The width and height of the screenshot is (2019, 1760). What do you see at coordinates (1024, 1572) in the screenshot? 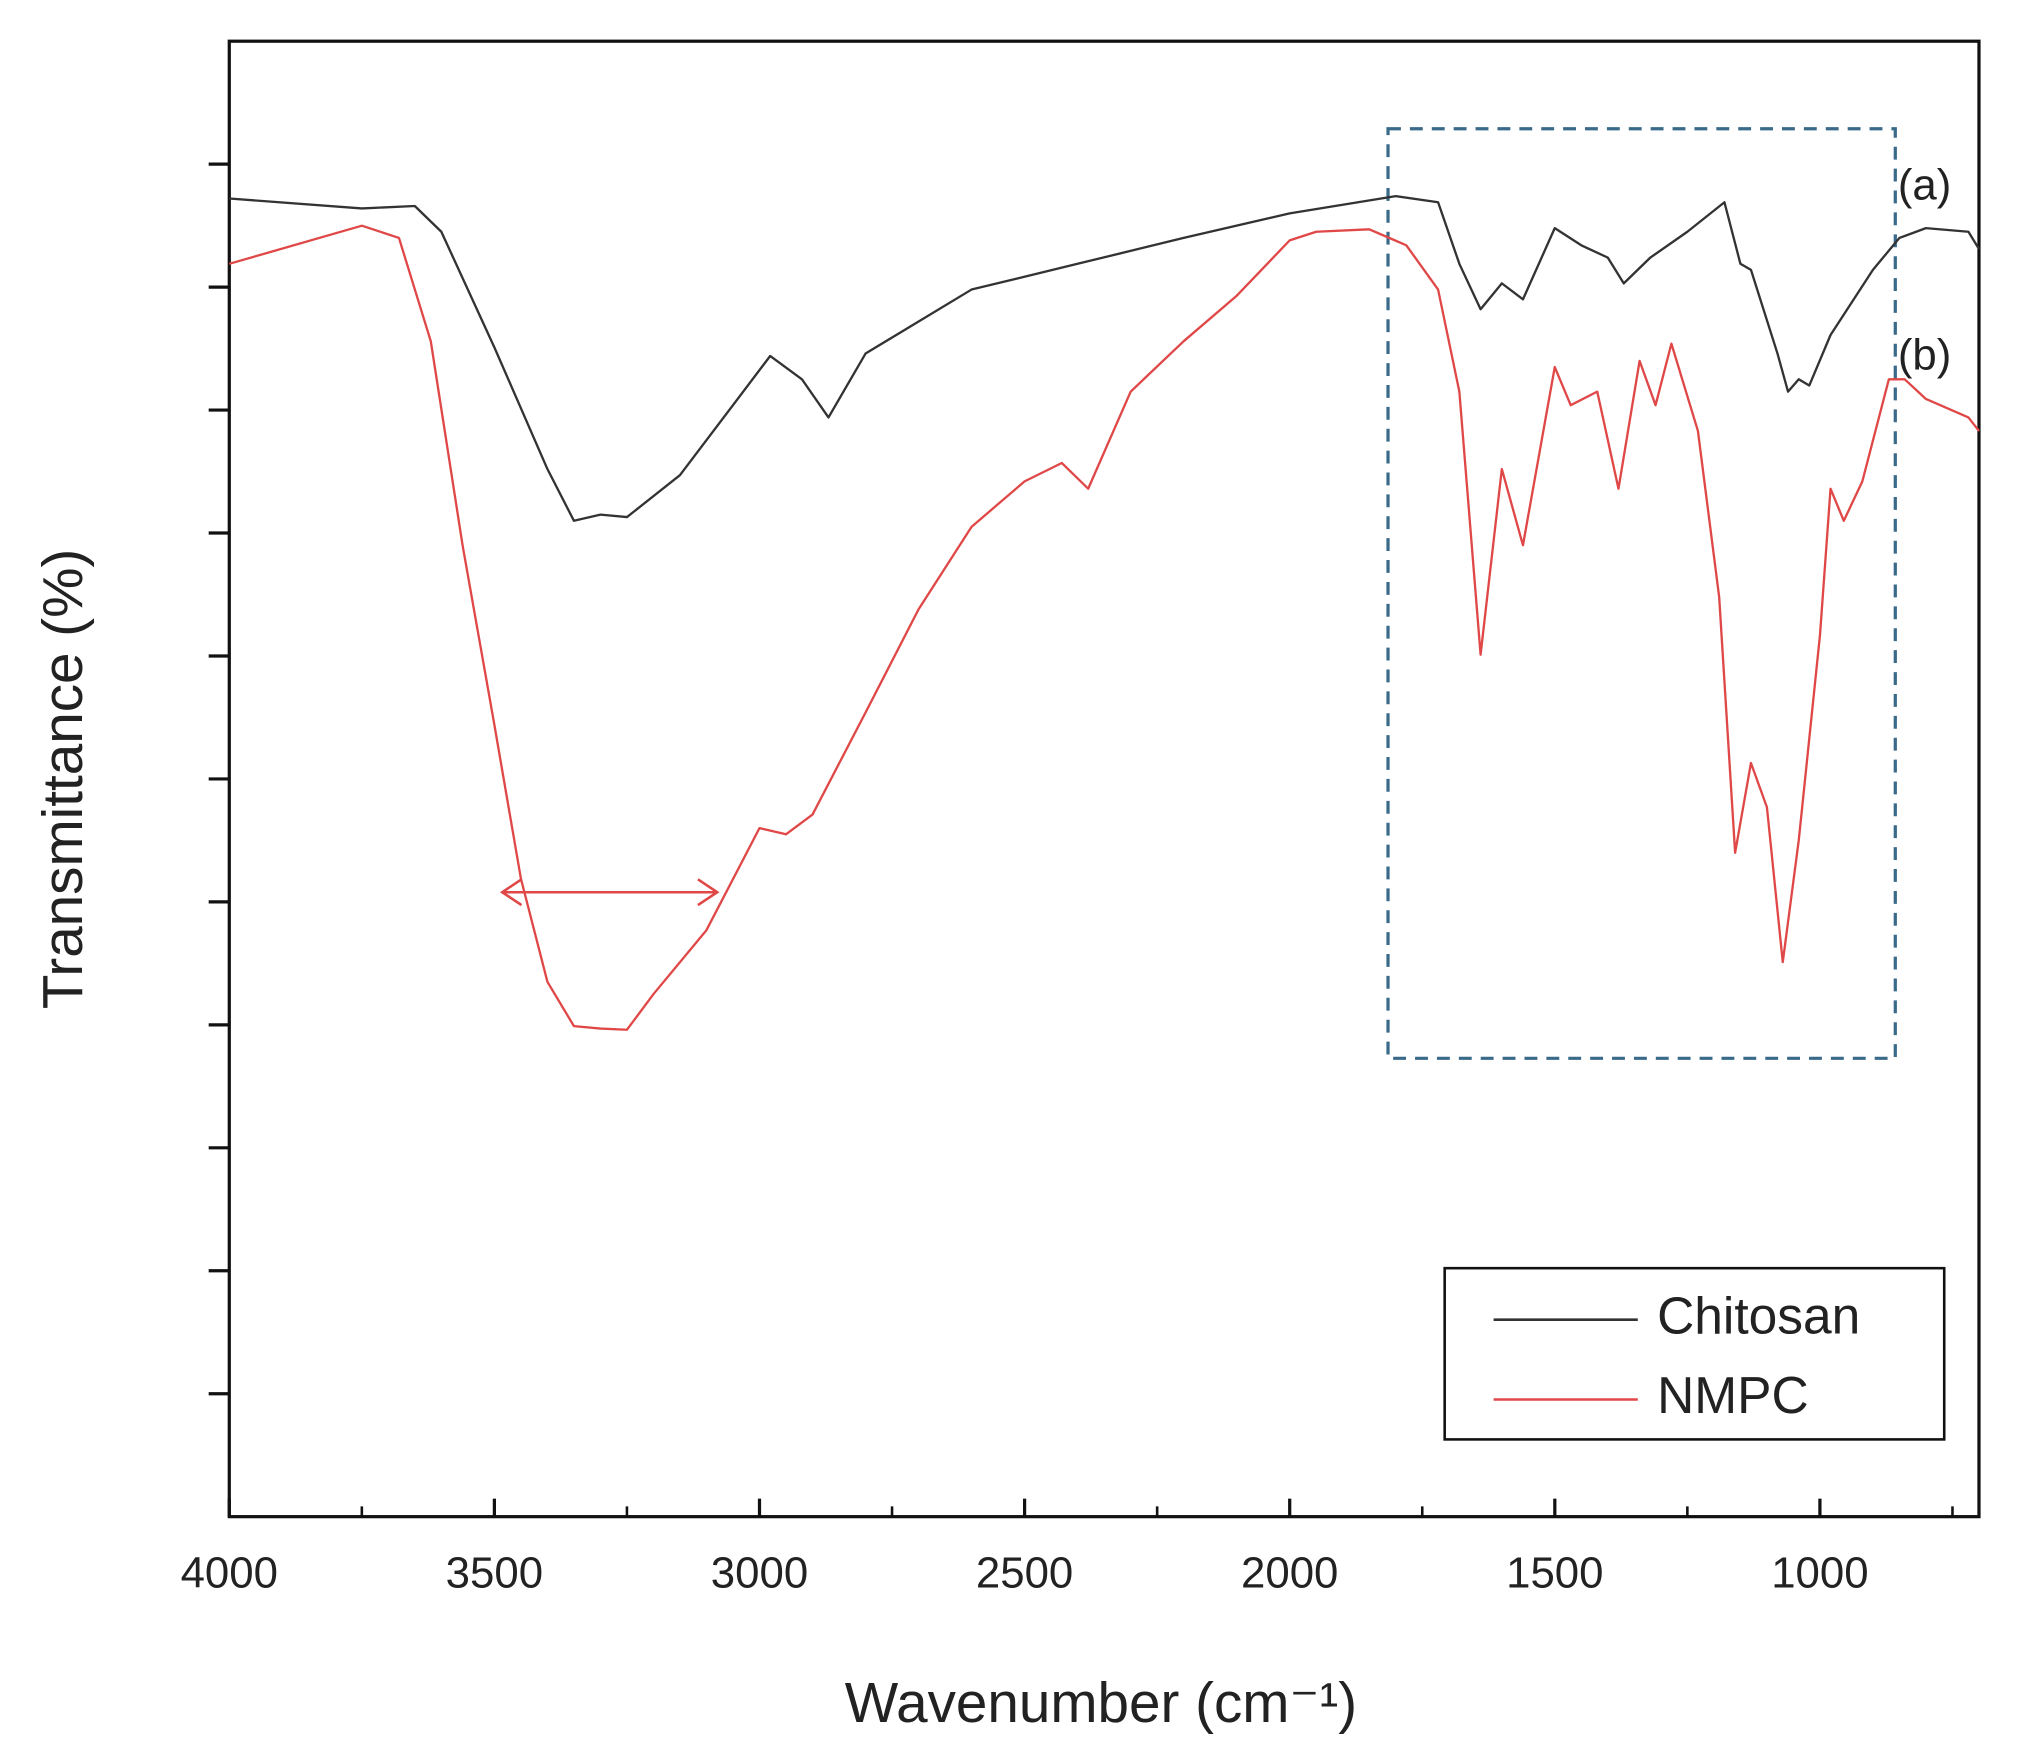
I see `x-tick-label: 2500` at bounding box center [1024, 1572].